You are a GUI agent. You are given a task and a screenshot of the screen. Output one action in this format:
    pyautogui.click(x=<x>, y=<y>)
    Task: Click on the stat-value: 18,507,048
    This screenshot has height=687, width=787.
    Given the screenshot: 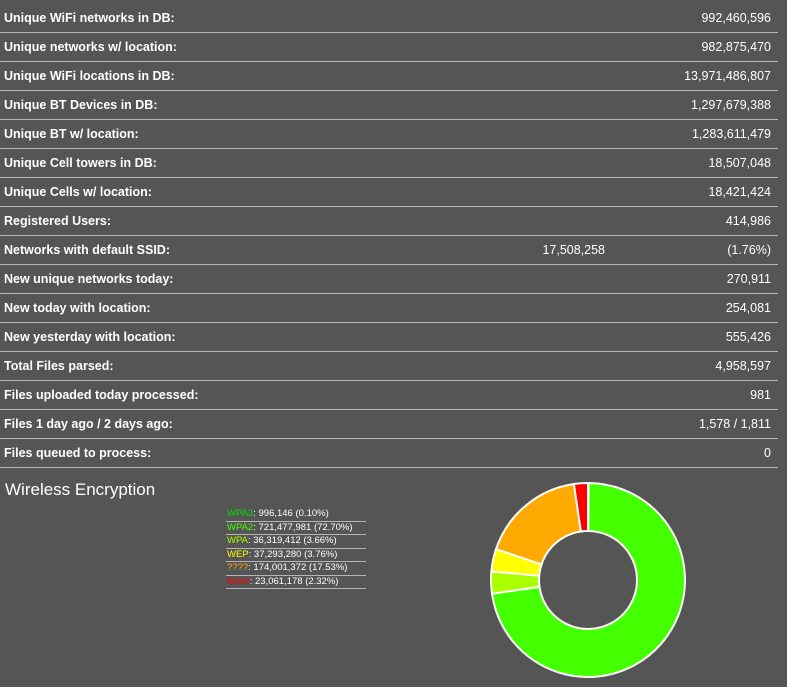 What is the action you would take?
    pyautogui.click(x=564, y=163)
    